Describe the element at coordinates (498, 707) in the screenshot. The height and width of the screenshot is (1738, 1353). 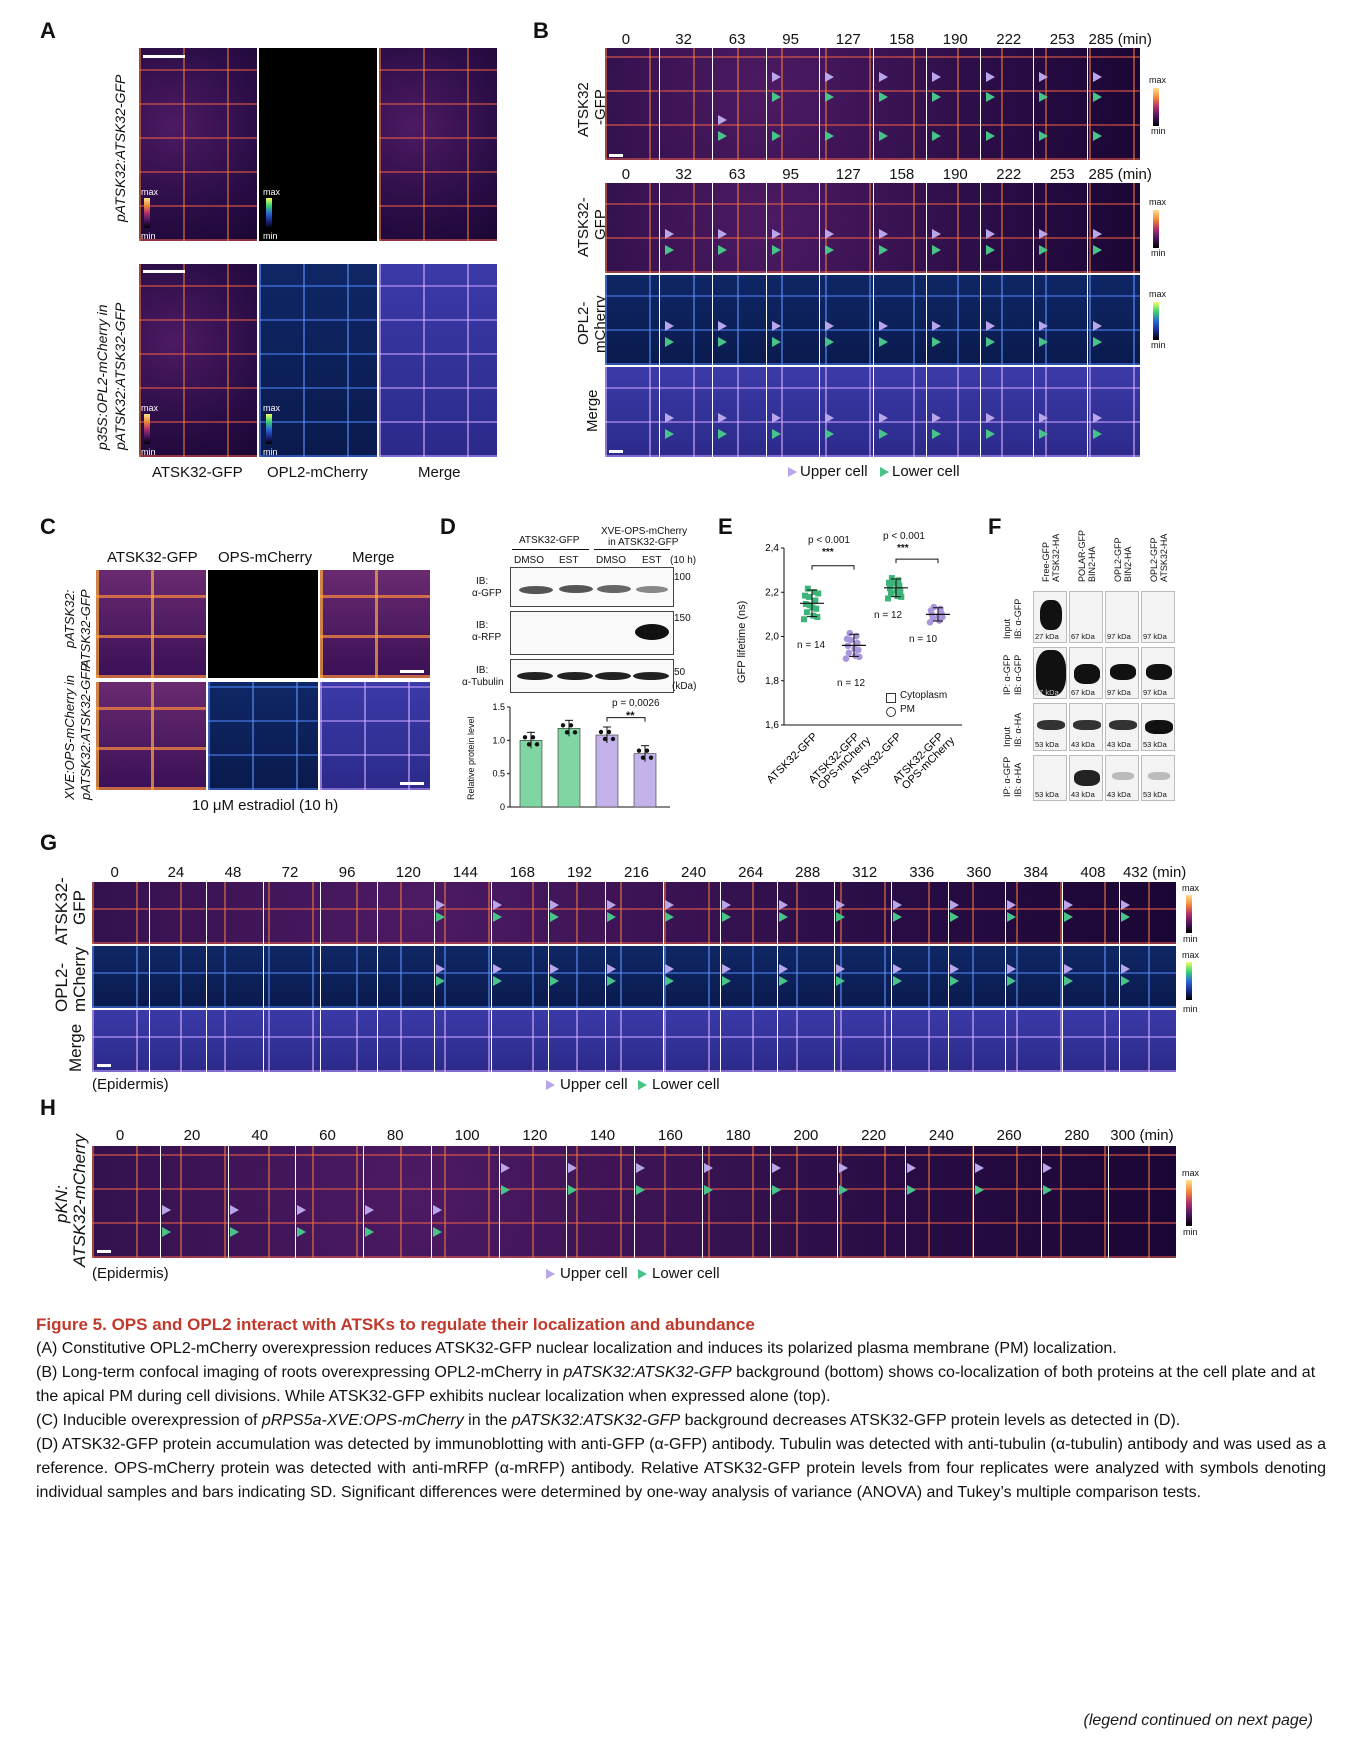
I see `y-tick-label: 1.5` at that location.